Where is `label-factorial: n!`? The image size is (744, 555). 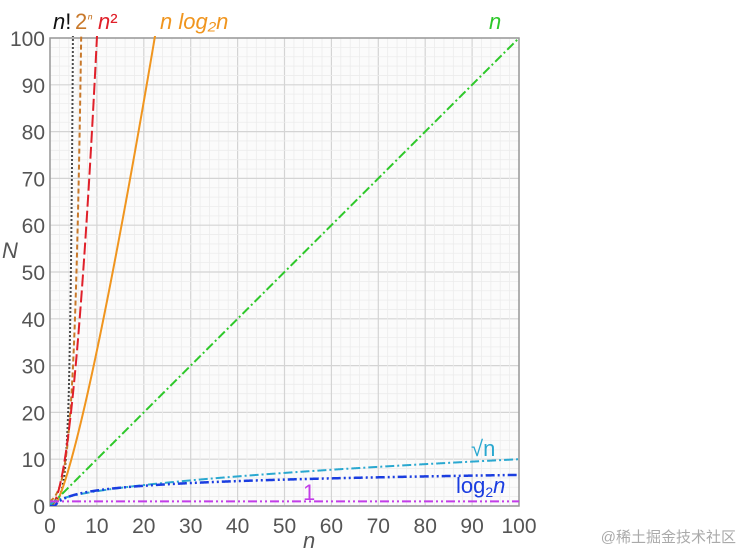 label-factorial: n! is located at coordinates (62, 21).